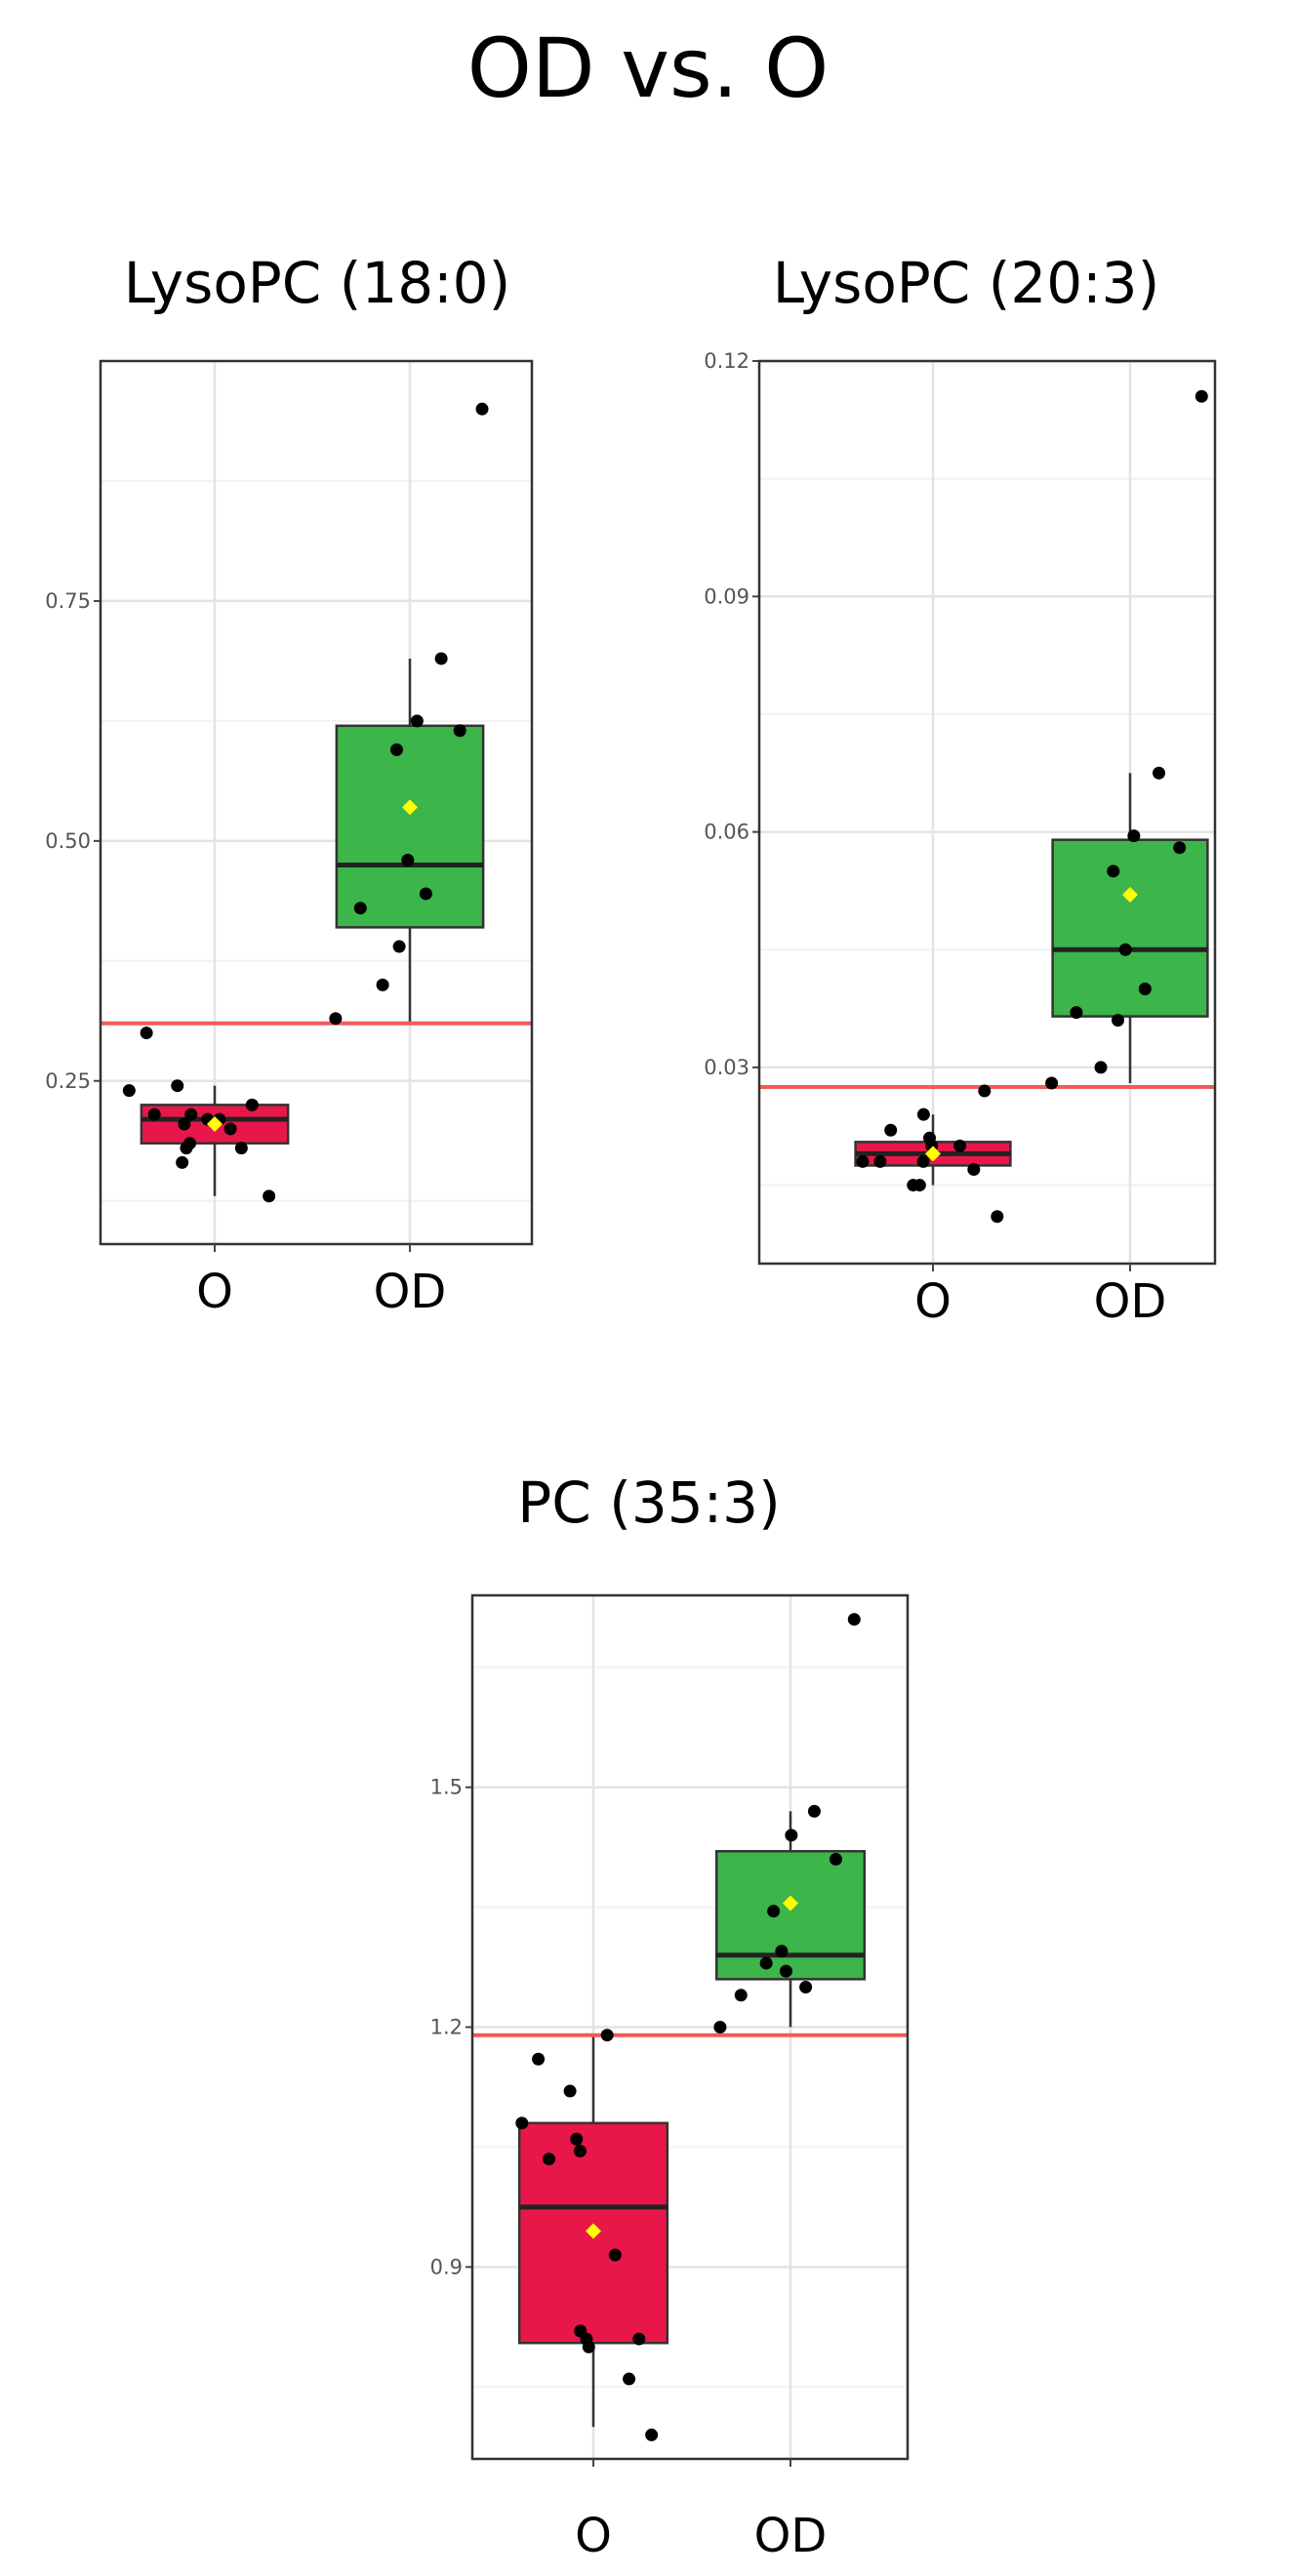 The height and width of the screenshot is (2576, 1296). I want to click on plot-panel, so click(987, 812).